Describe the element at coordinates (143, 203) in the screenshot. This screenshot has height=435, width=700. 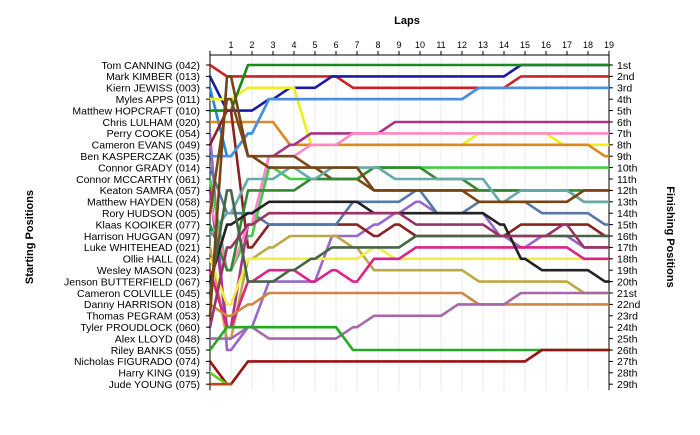
I see `driver-label: Matthew HAYDEN (058)` at that location.